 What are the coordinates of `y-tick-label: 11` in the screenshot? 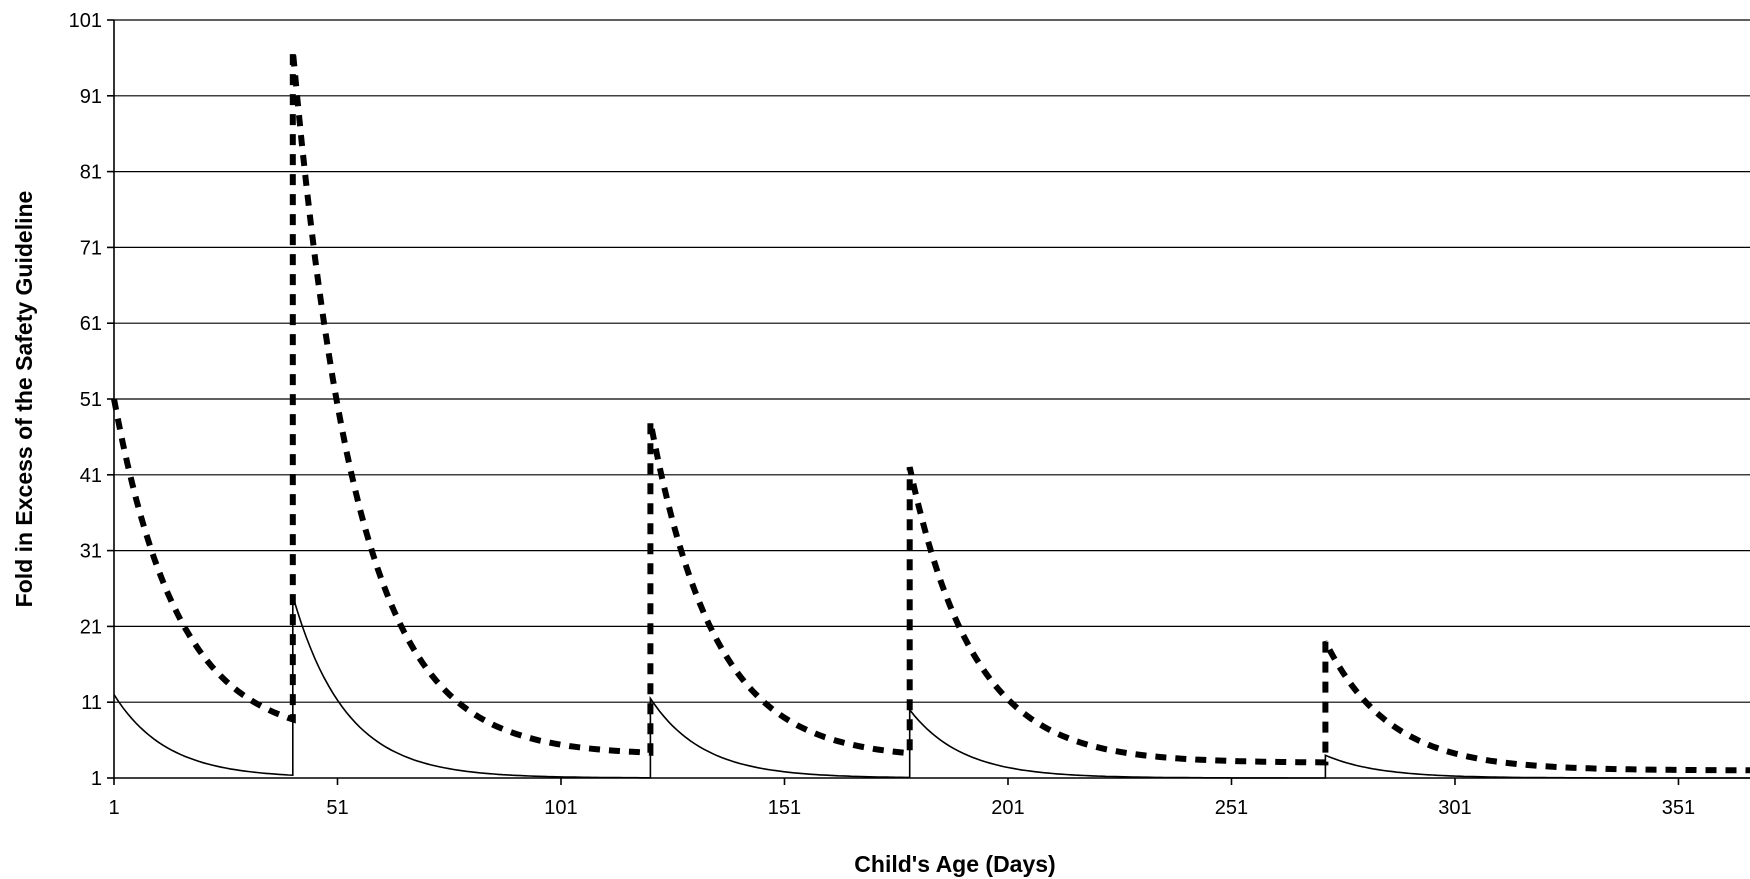 It's located at (91, 703).